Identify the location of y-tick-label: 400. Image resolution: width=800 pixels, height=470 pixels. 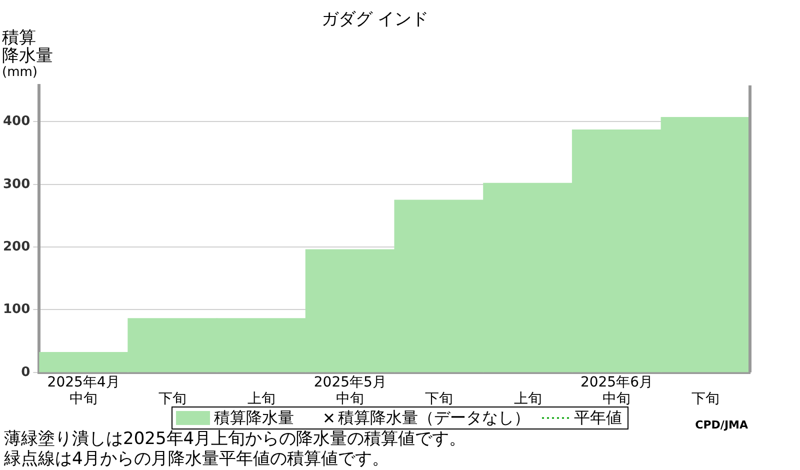
(16, 122).